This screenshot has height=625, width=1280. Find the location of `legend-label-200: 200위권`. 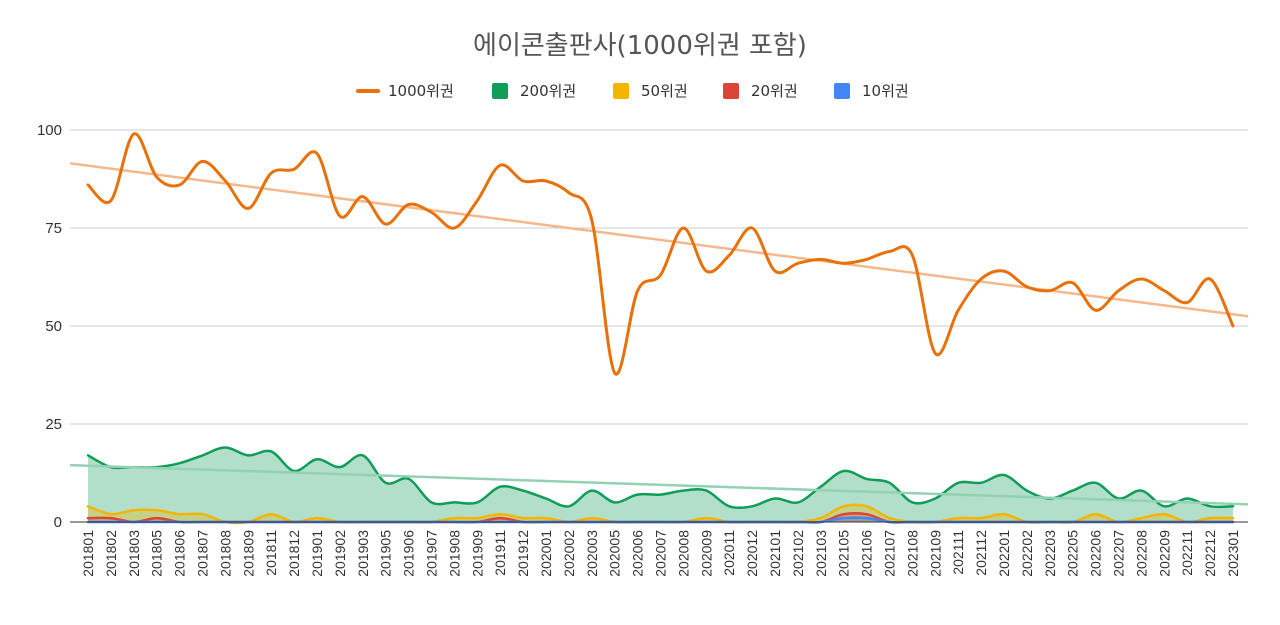

legend-label-200: 200위권 is located at coordinates (548, 91).